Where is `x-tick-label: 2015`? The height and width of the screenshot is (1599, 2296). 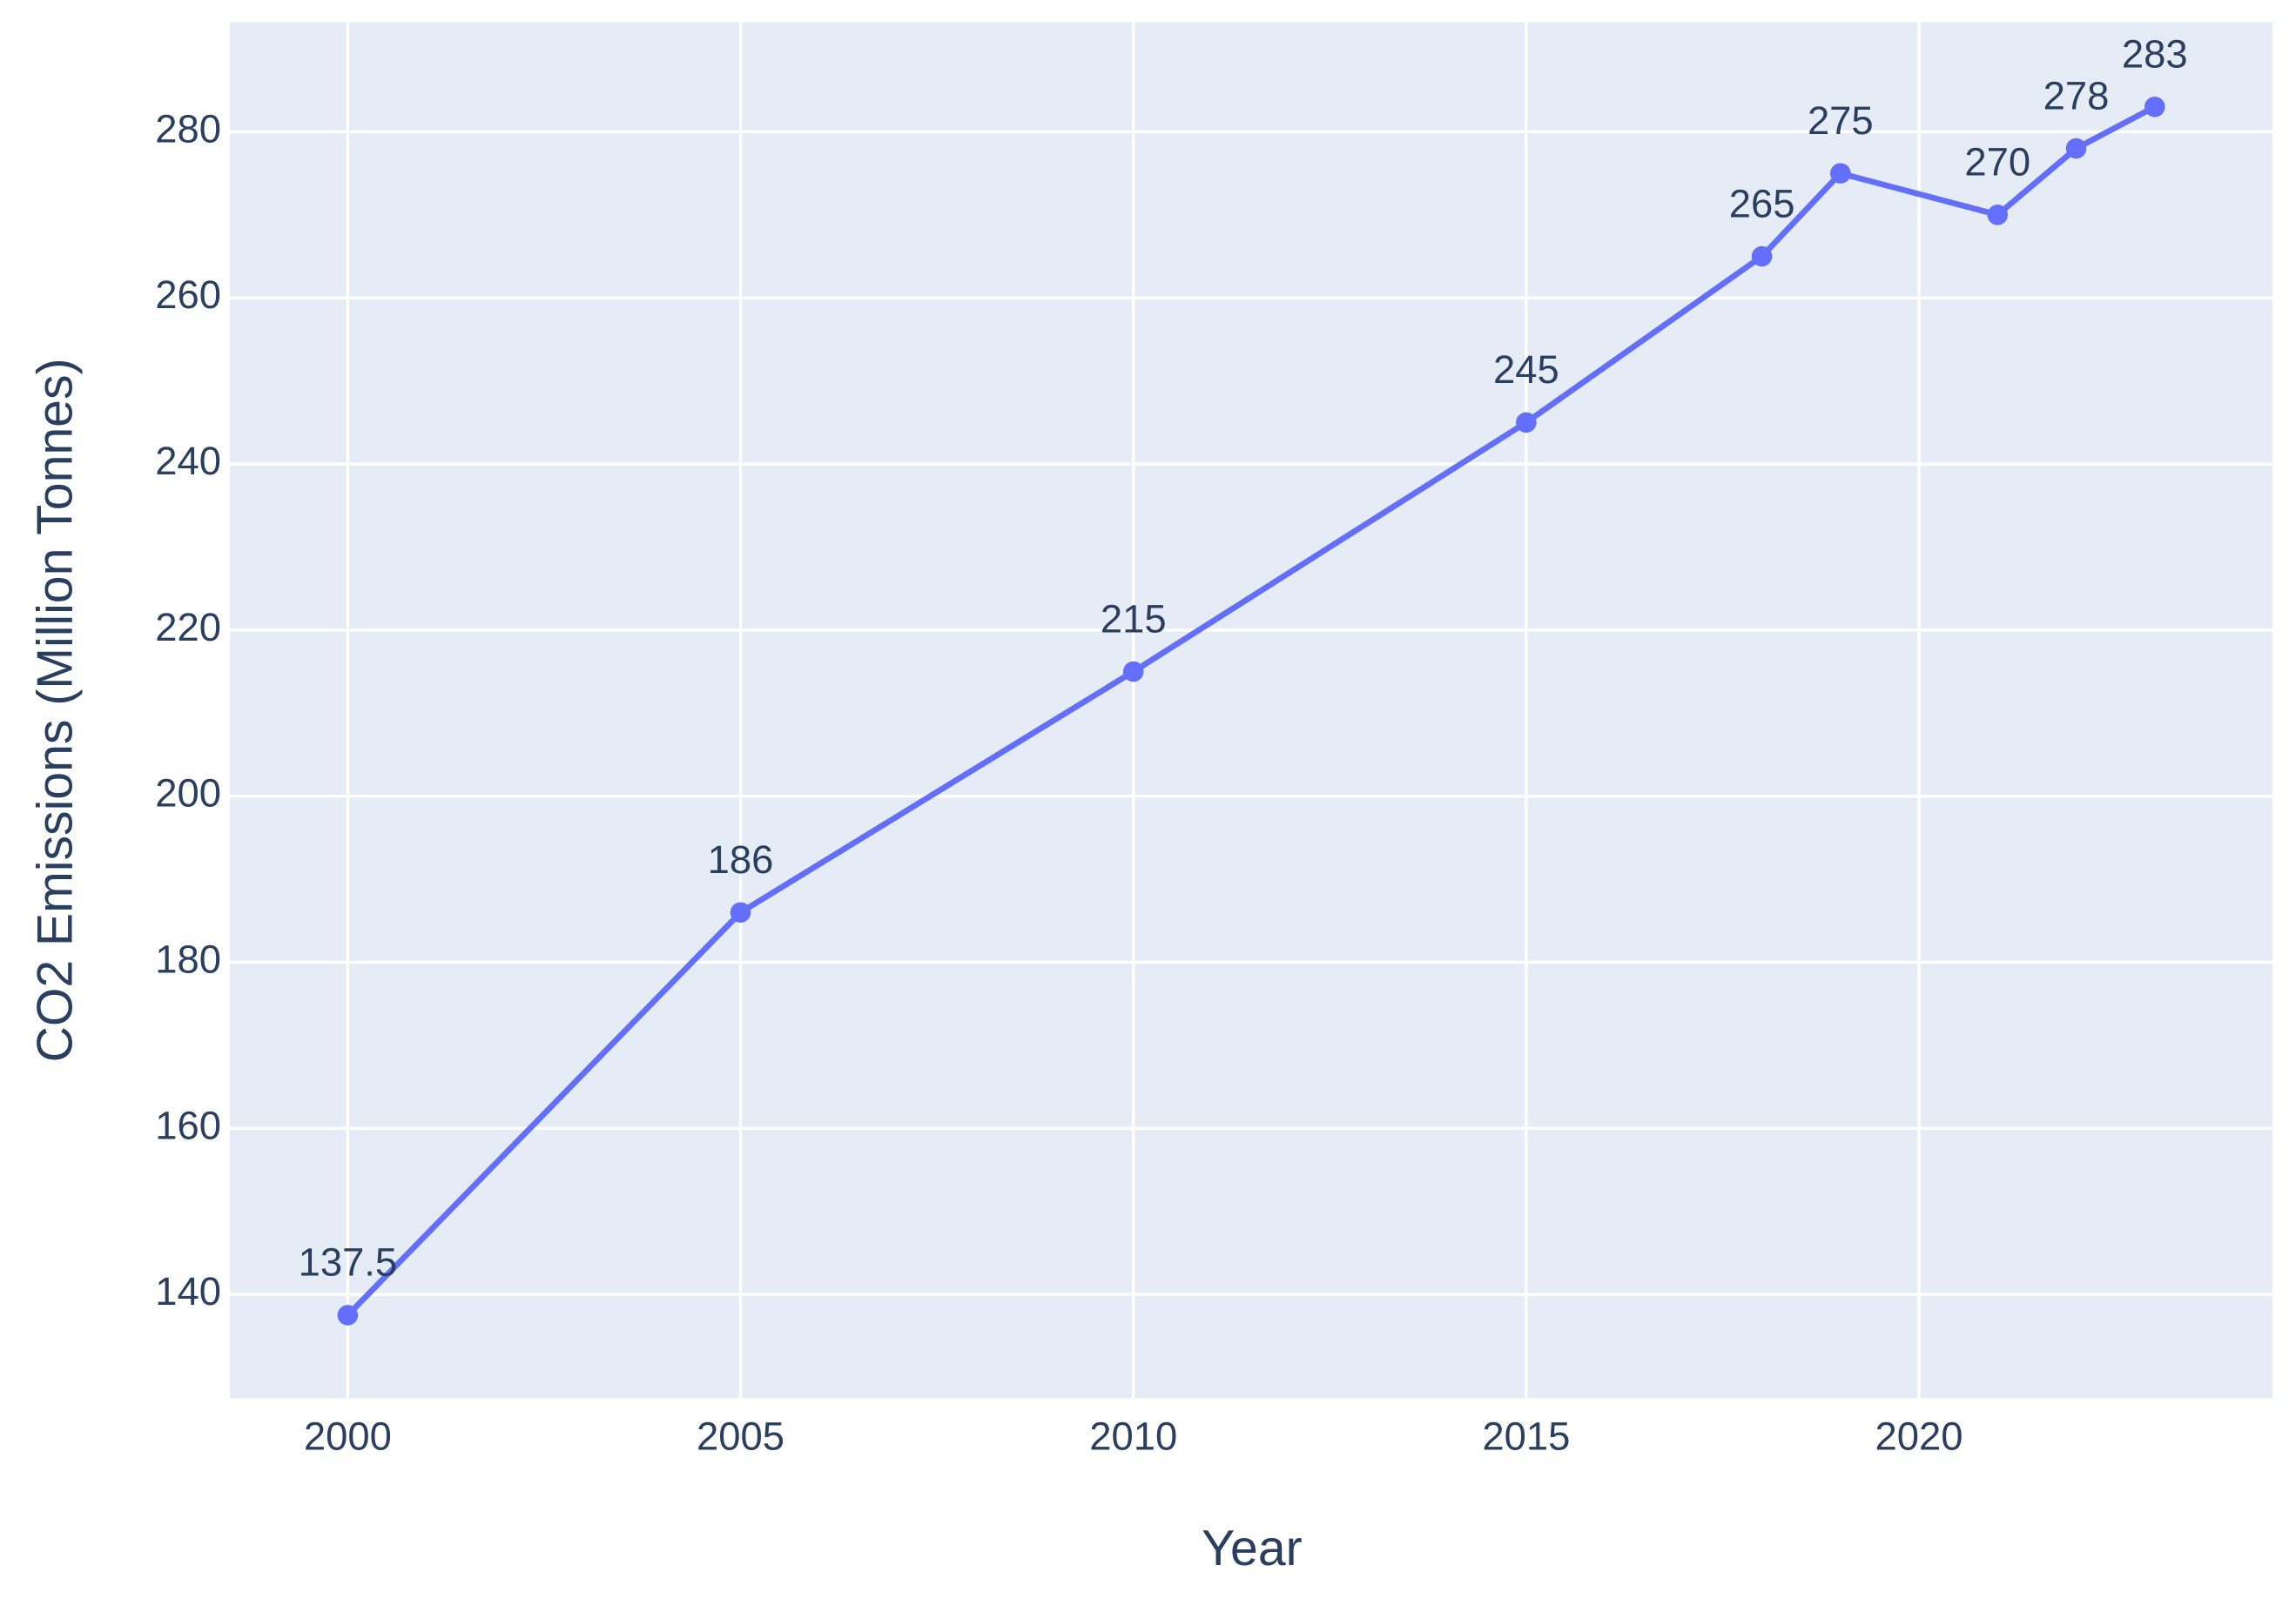 x-tick-label: 2015 is located at coordinates (1526, 1436).